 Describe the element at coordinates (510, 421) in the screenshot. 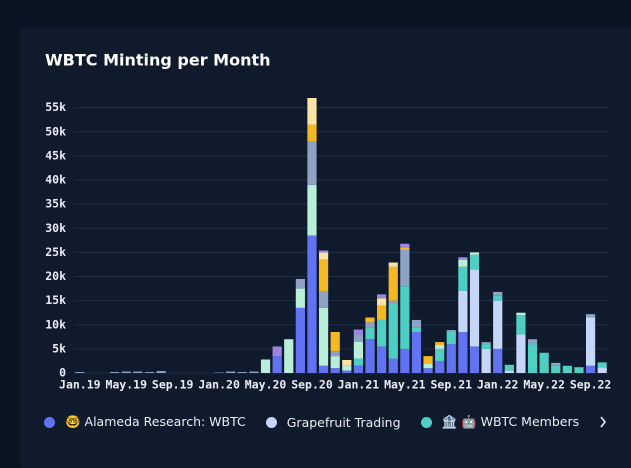

I see `legend-label: 🏦 🤖 WBTC Members` at that location.